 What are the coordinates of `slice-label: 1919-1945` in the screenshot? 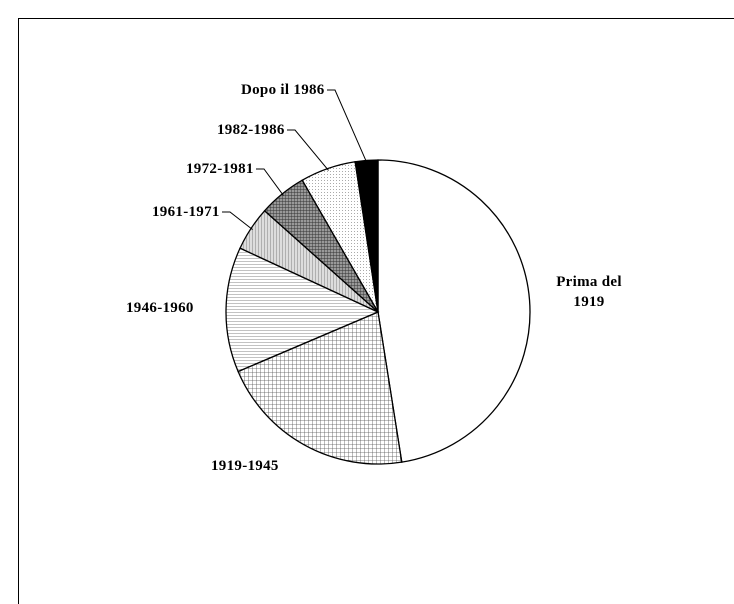 It's located at (245, 466).